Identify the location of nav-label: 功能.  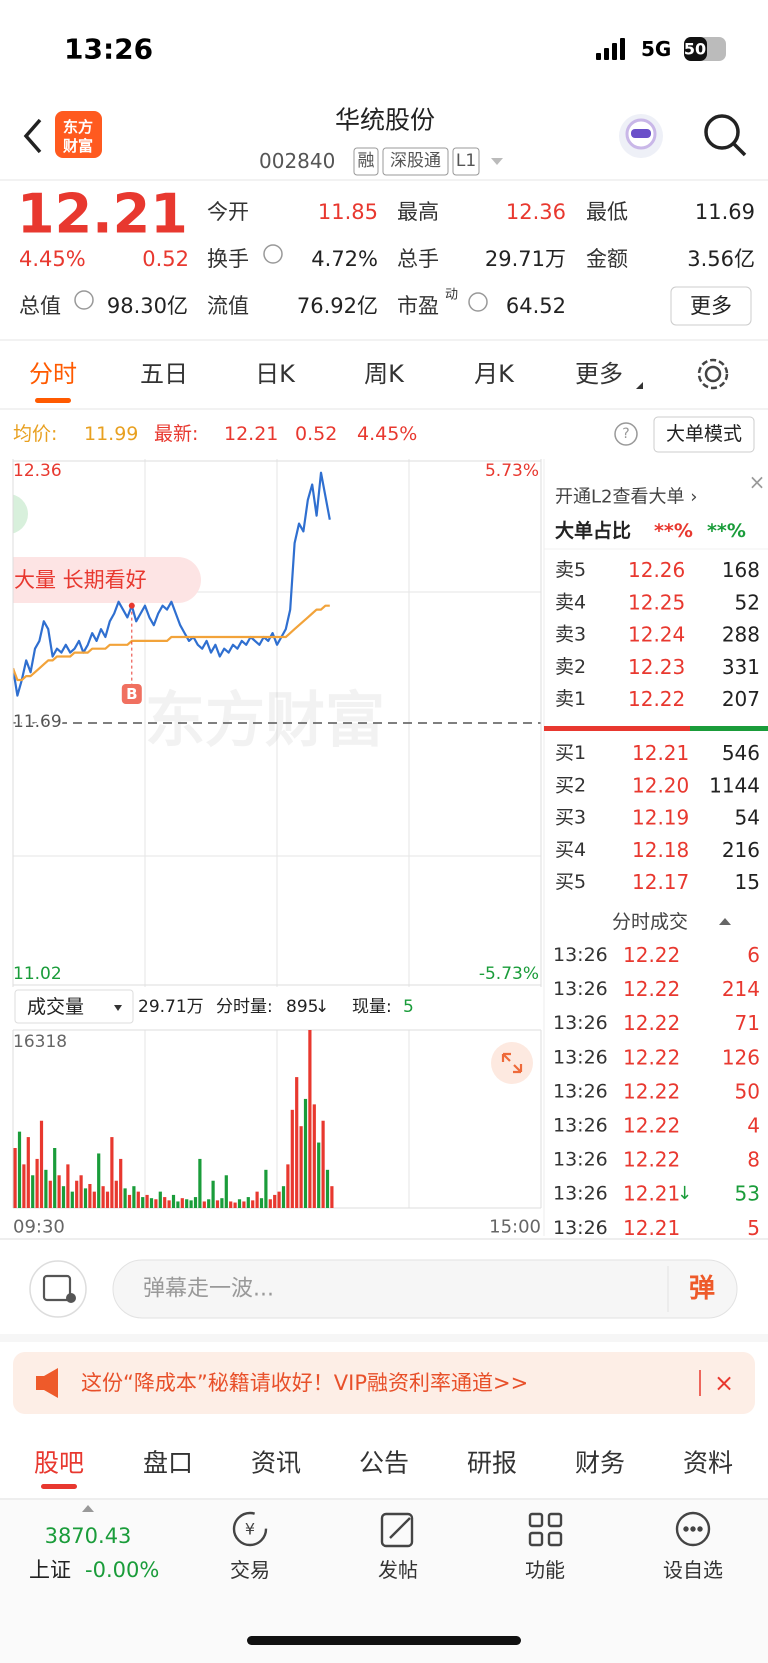
(545, 1570).